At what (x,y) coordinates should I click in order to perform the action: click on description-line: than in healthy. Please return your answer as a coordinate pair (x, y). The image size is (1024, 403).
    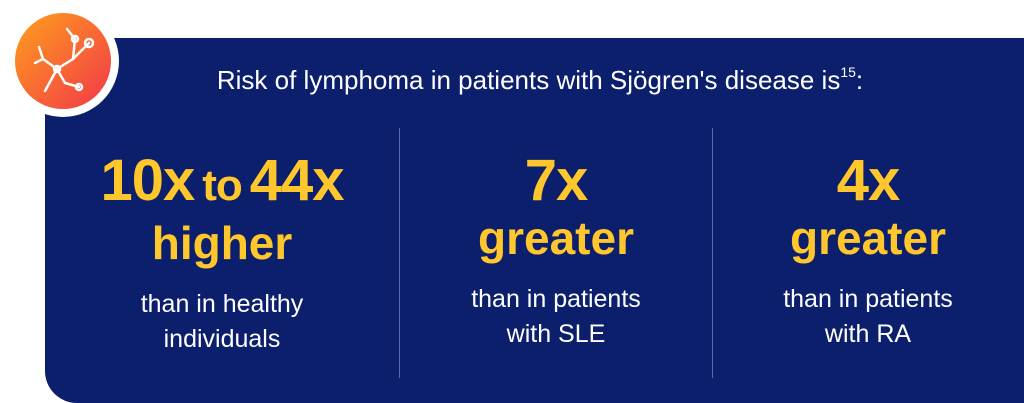
    Looking at the image, I should click on (222, 304).